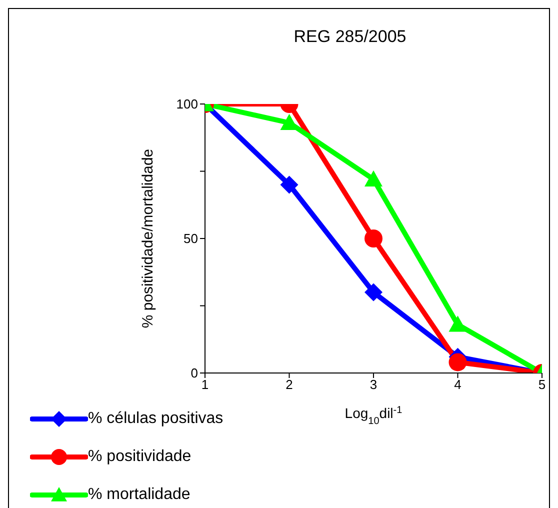 Image resolution: width=558 pixels, height=508 pixels. I want to click on x-tick-label: 1, so click(205, 384).